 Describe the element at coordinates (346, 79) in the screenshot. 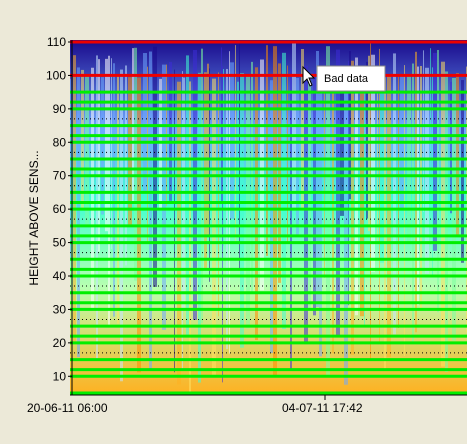

I see `tooltip-label: Bad data` at that location.